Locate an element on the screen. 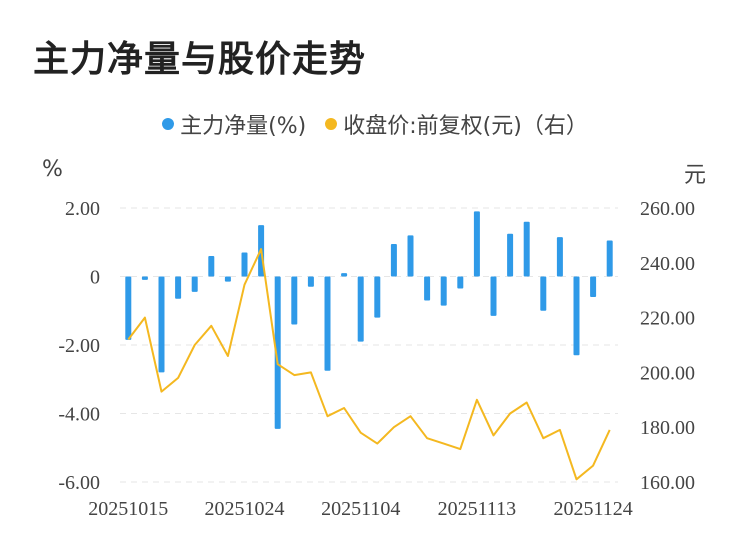 Image resolution: width=750 pixels, height=558 pixels. right-tick-label: 220.00 is located at coordinates (667, 319).